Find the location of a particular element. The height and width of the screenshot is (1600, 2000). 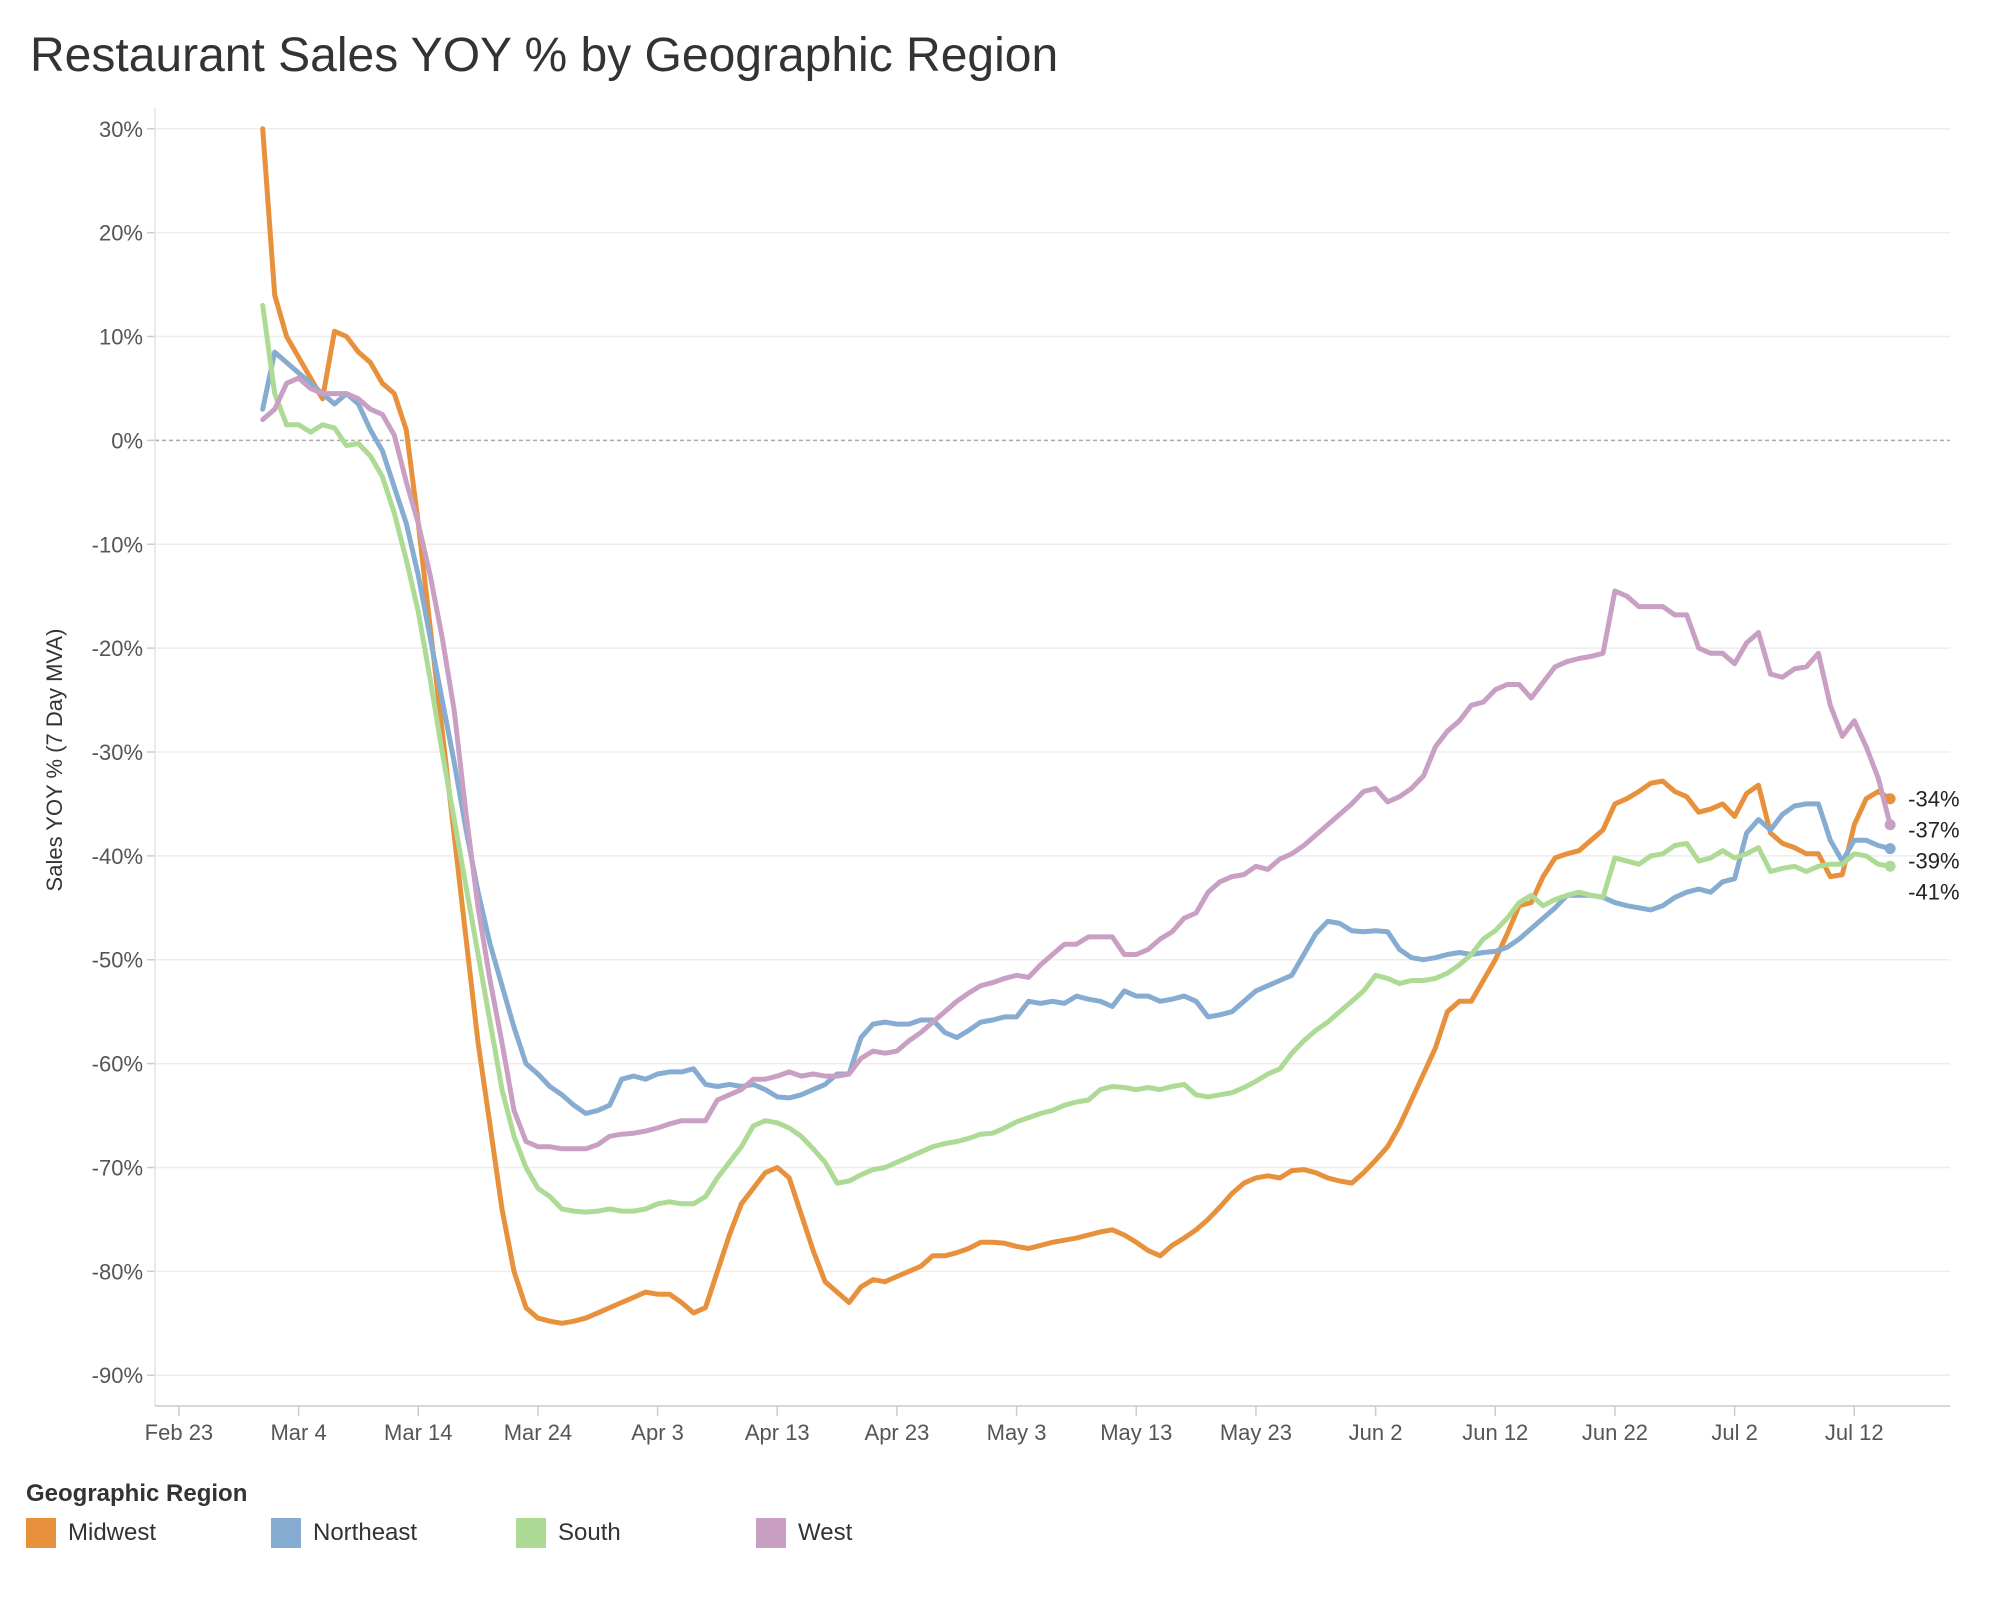

y-tick-label: -50% is located at coordinates (117, 960).